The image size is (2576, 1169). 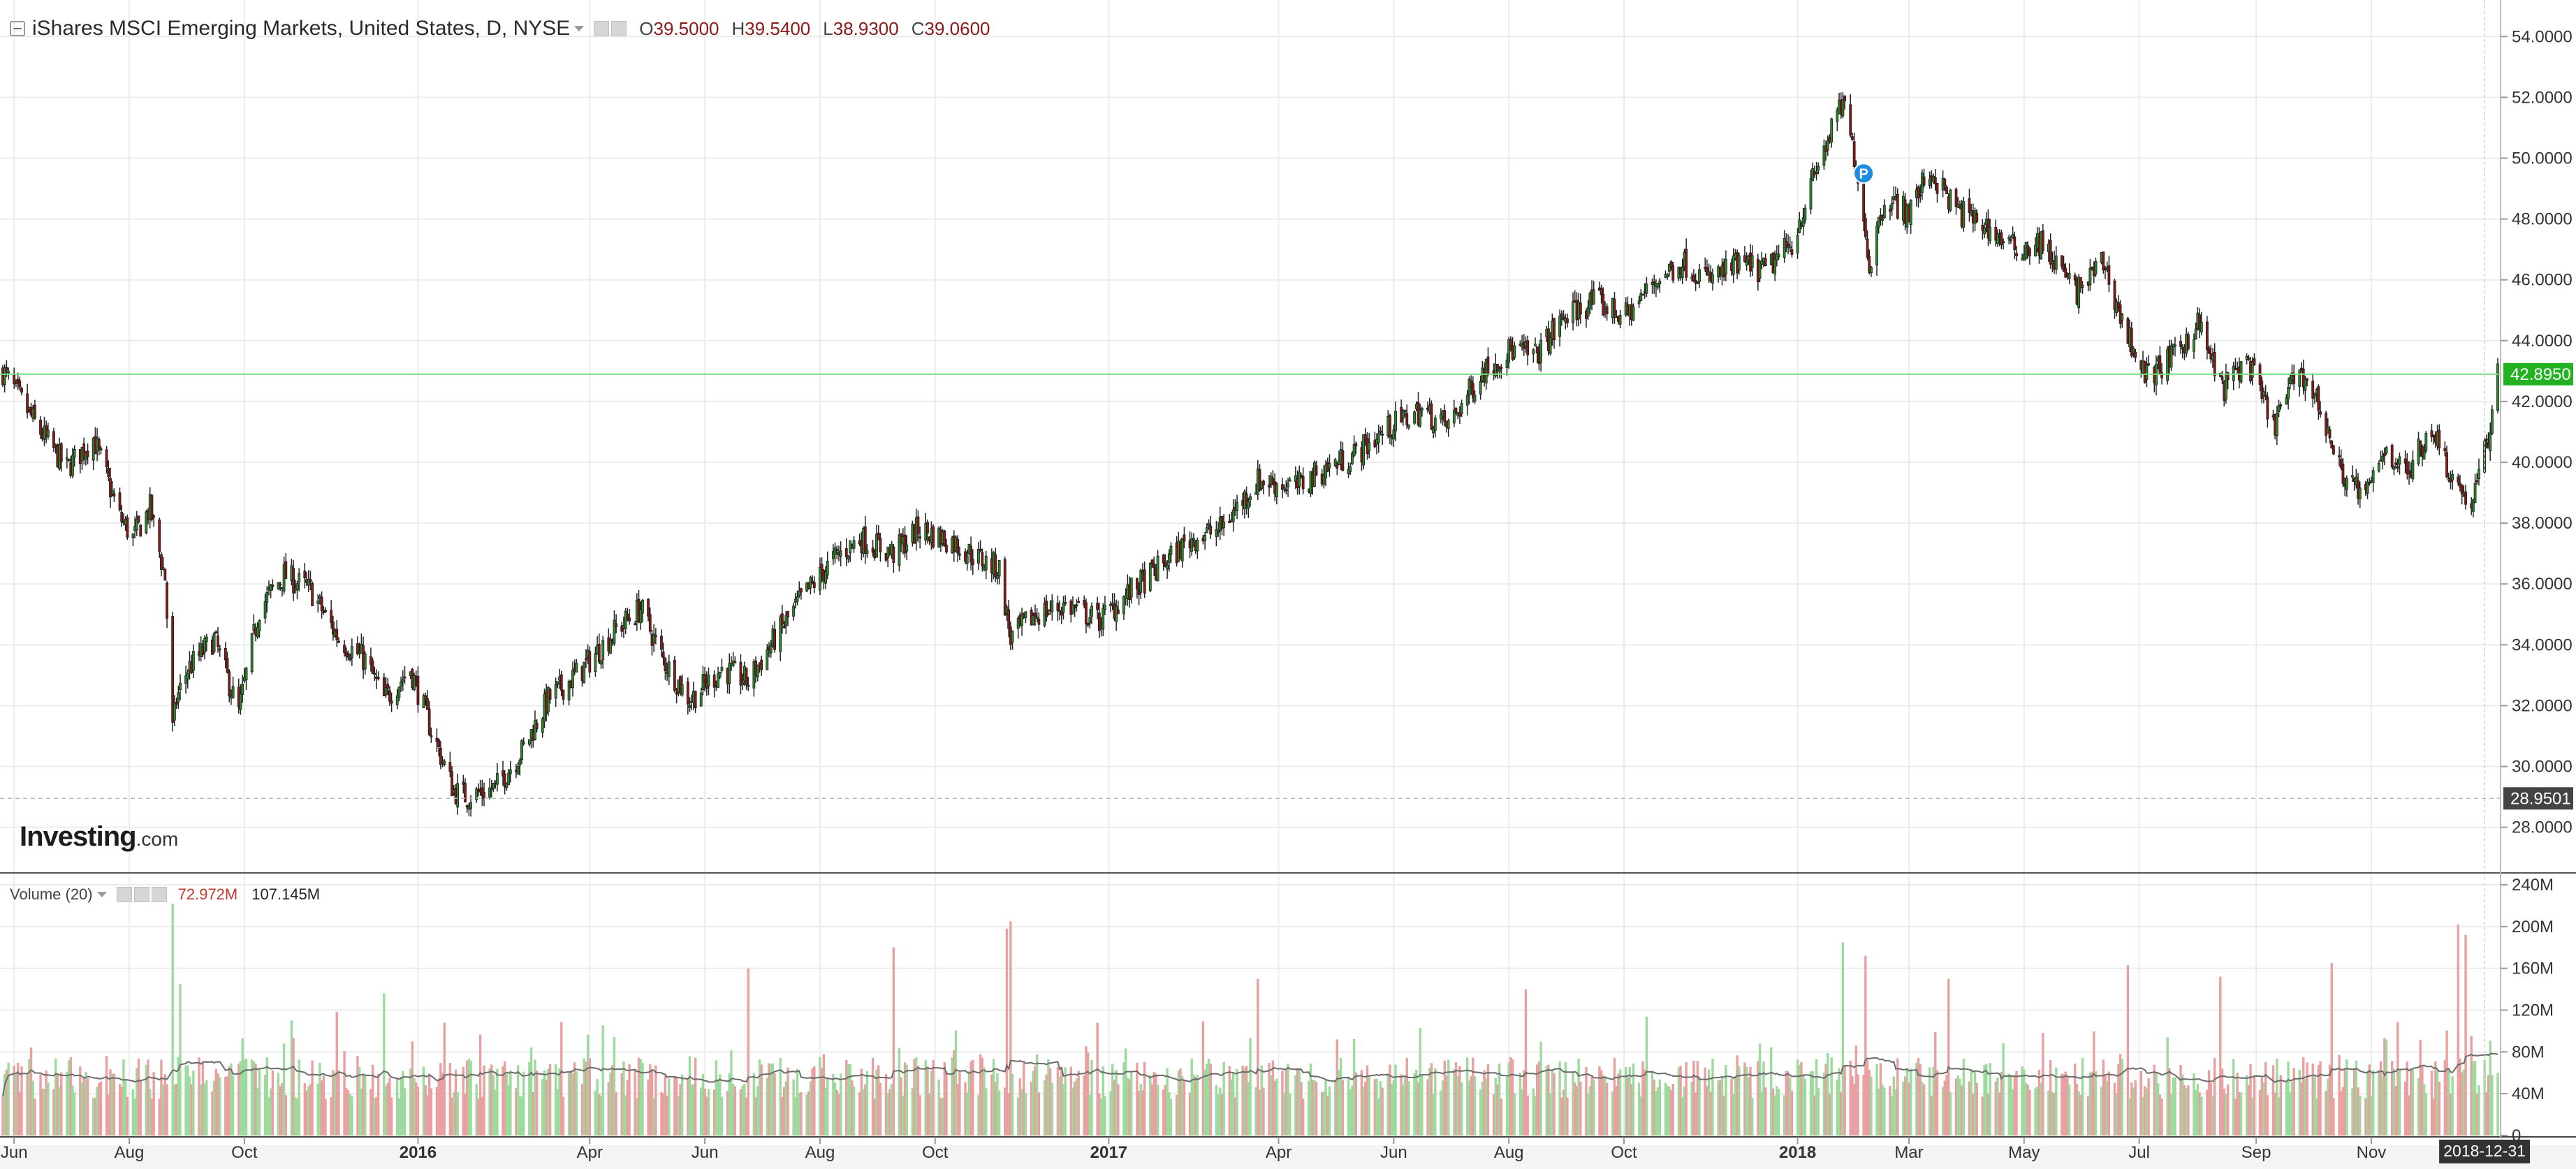 What do you see at coordinates (17, 28) in the screenshot?
I see `collapse-icon` at bounding box center [17, 28].